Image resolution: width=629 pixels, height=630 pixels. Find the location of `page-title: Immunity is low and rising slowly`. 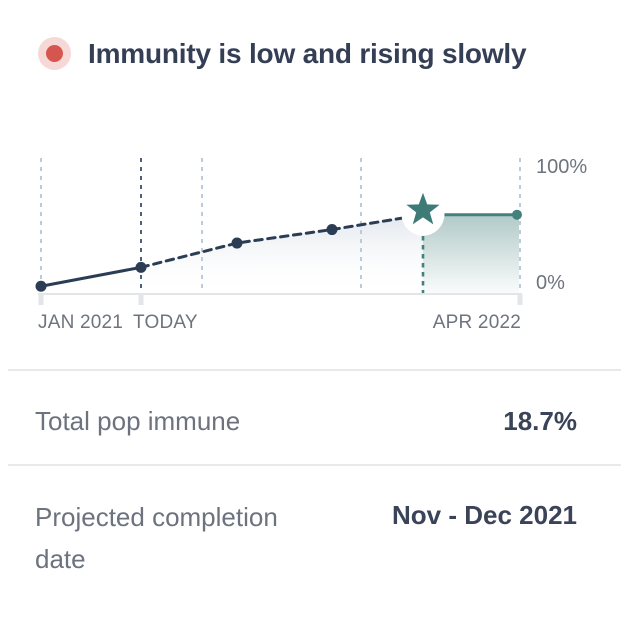

page-title: Immunity is low and rising slowly is located at coordinates (307, 53).